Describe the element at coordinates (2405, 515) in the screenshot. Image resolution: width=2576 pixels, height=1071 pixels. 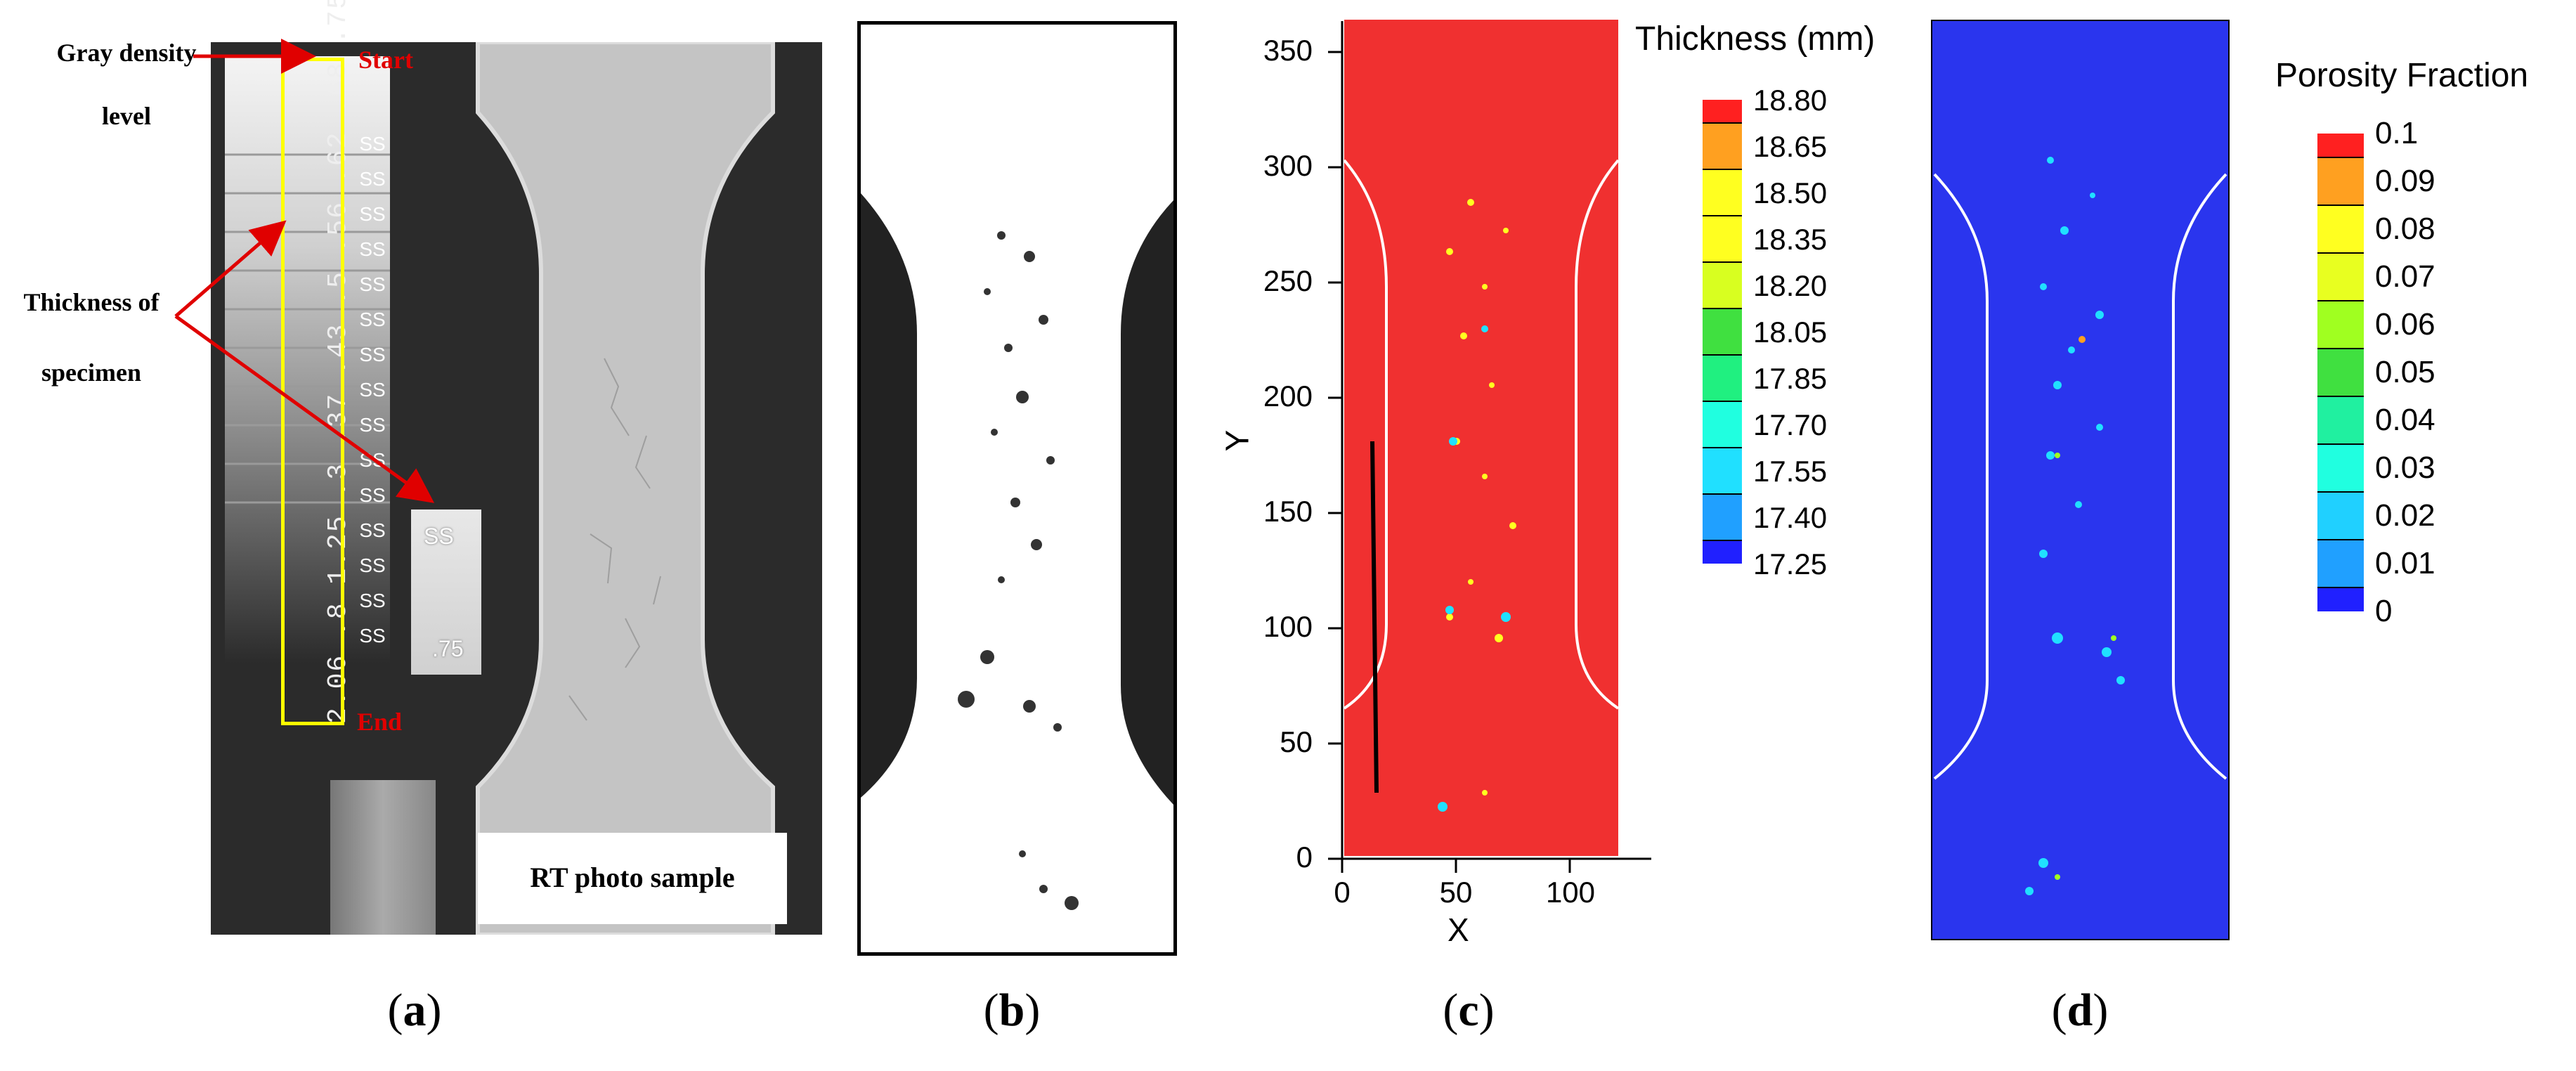
I see `d-level-002: 0.02` at that location.